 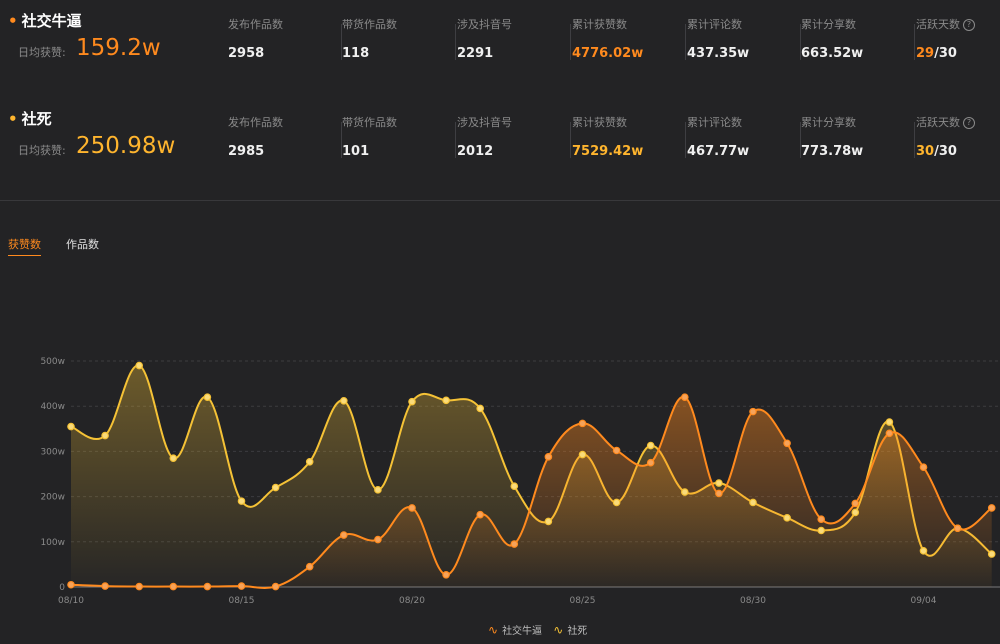 What do you see at coordinates (52, 543) in the screenshot?
I see `y-tick-label: 100w` at bounding box center [52, 543].